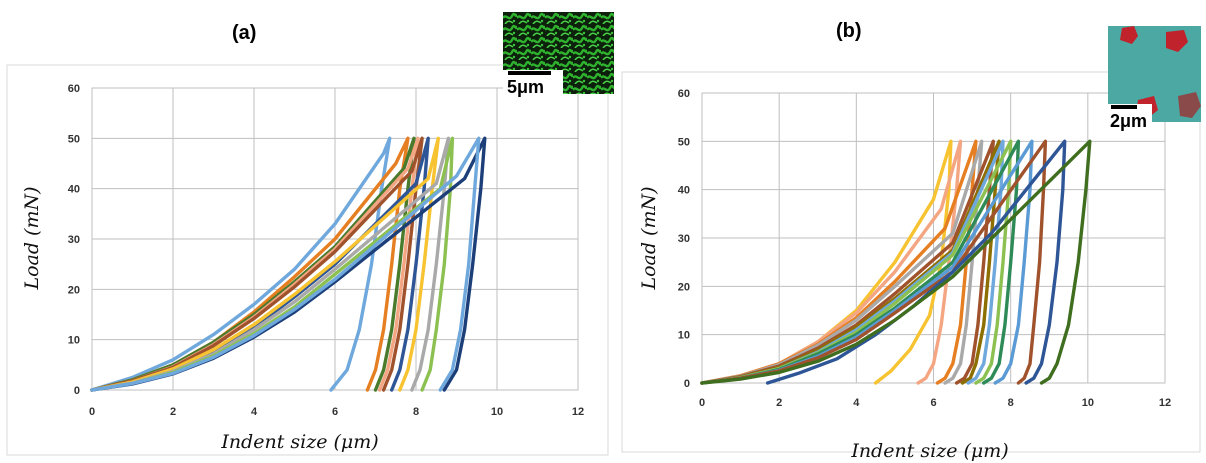 The height and width of the screenshot is (463, 1206). I want to click on chart-b-xtick-label: 6, so click(933, 403).